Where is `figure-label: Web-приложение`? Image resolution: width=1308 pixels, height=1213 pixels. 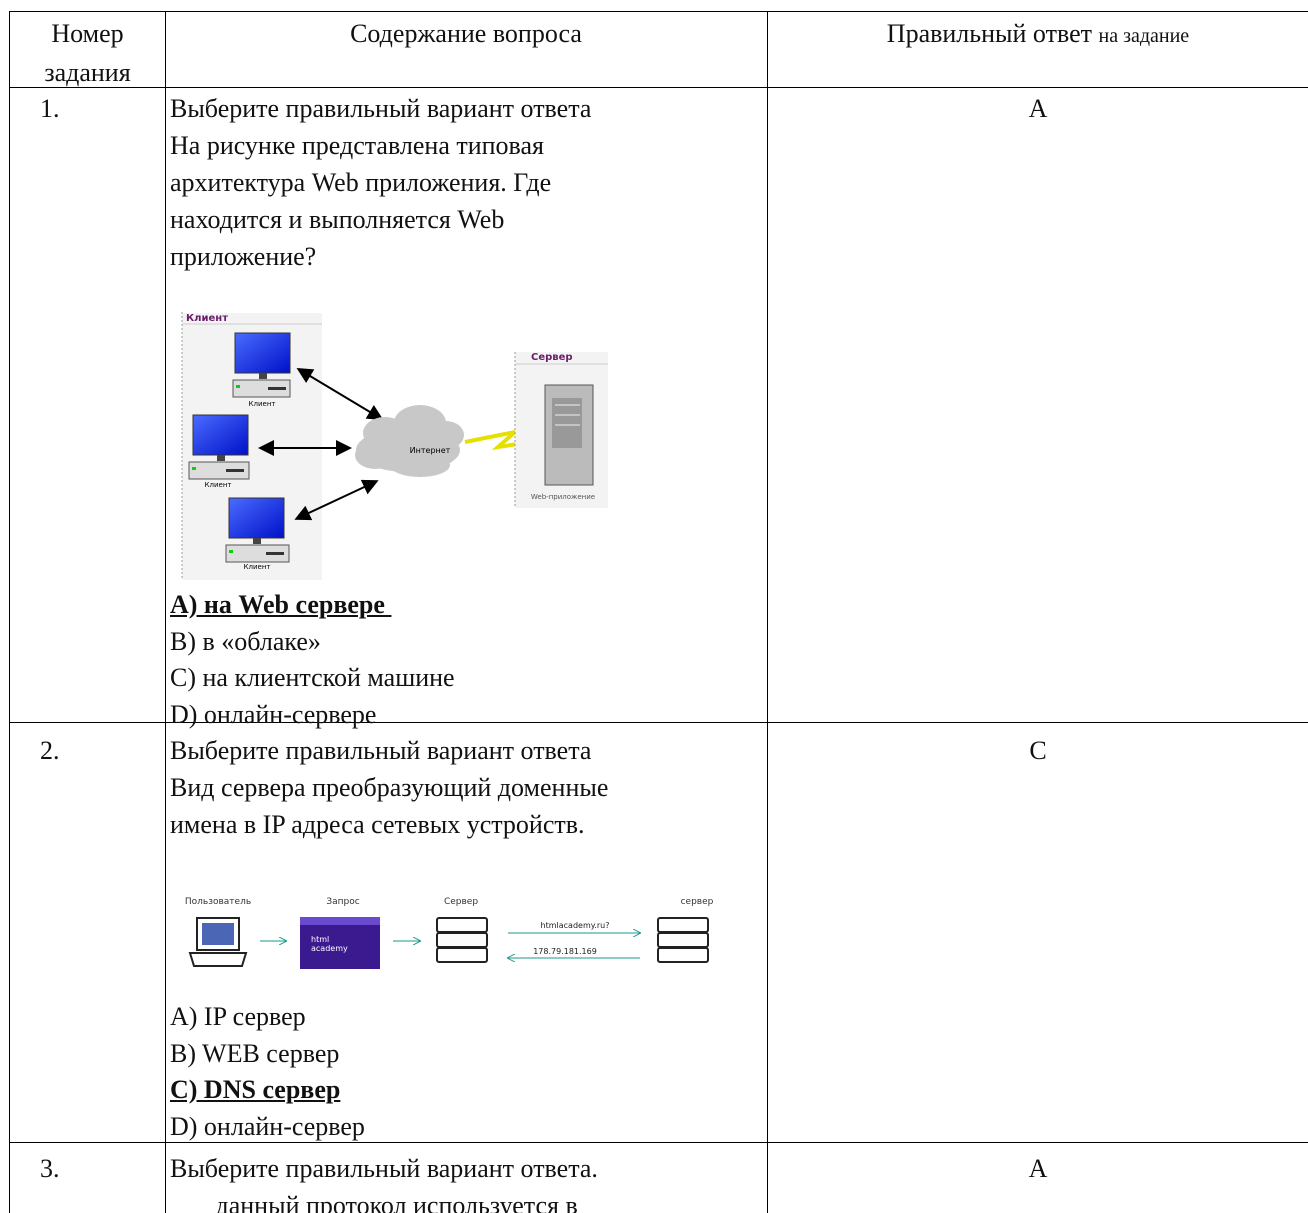 figure-label: Web-приложение is located at coordinates (563, 497).